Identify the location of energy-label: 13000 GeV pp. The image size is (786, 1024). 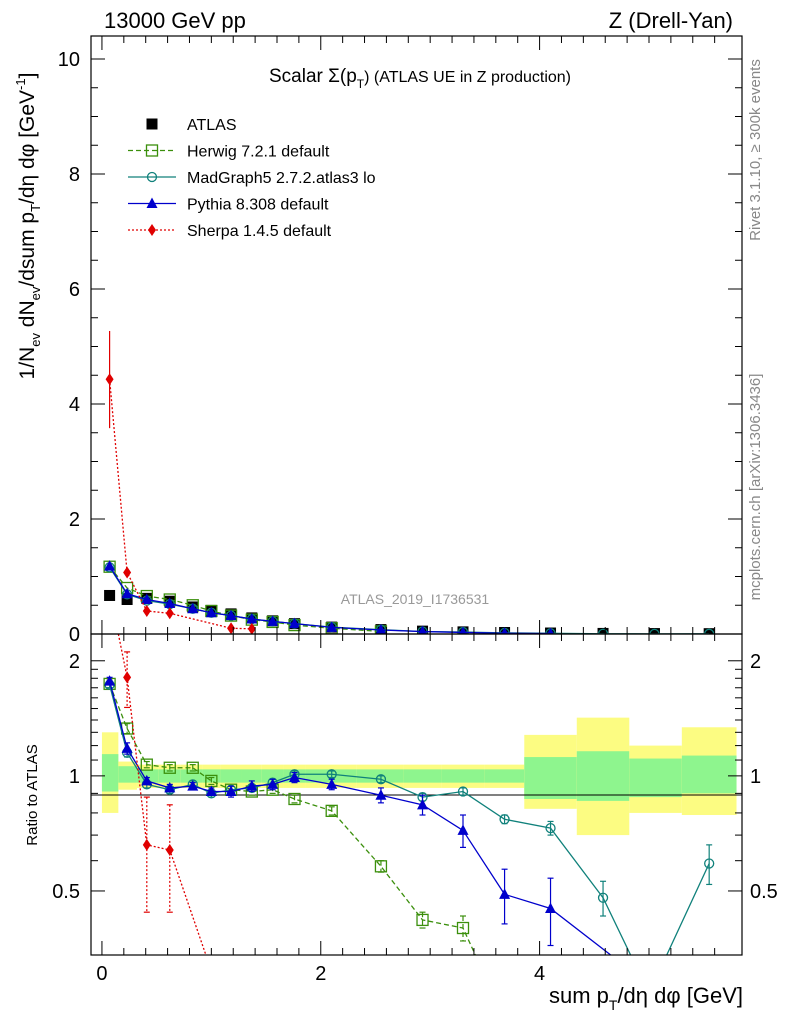
(175, 20).